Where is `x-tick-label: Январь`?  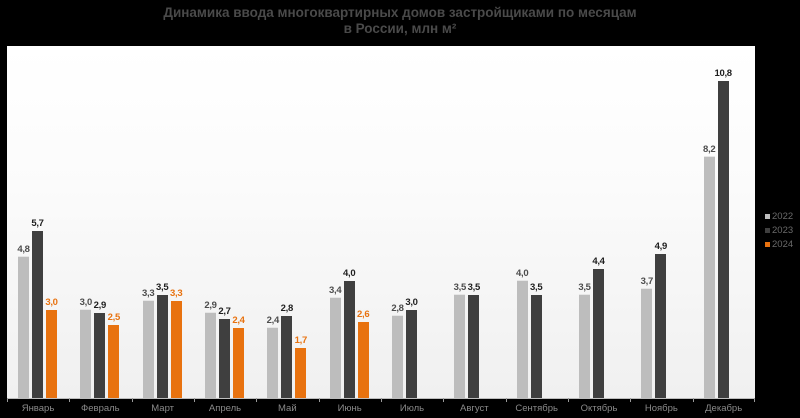 x-tick-label: Январь is located at coordinates (38, 408).